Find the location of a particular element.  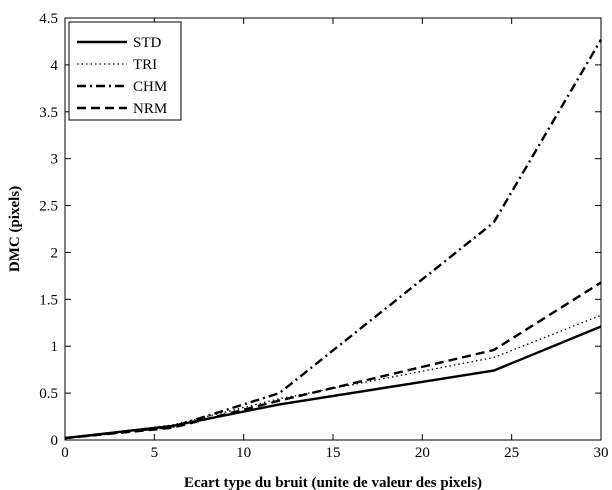

x-tick-label: 30 is located at coordinates (601, 453).